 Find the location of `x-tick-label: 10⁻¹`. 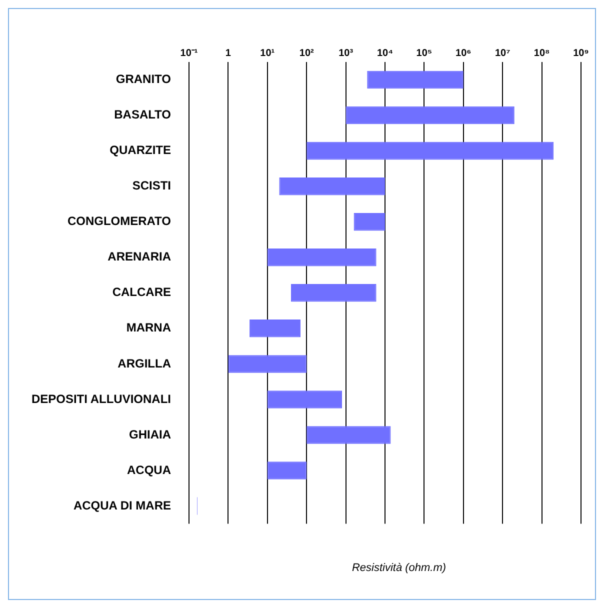

x-tick-label: 10⁻¹ is located at coordinates (189, 53).